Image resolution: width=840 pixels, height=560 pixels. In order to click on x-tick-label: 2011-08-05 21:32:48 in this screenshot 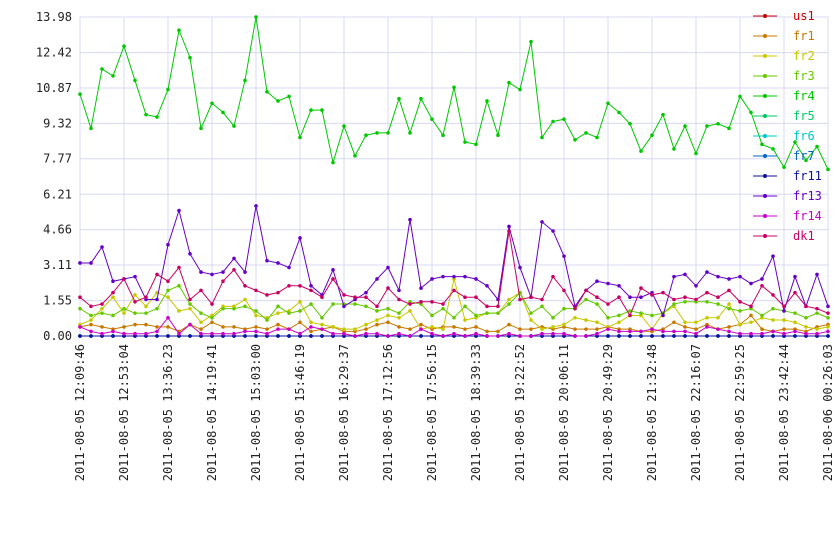, I will do `click(652, 412)`.